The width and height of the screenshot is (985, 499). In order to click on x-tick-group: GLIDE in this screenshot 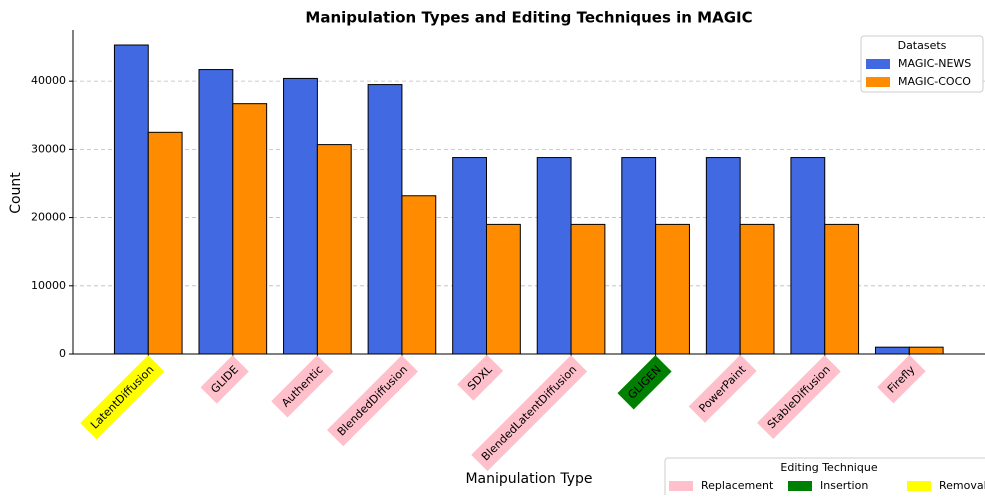, I will do `click(224, 379)`.